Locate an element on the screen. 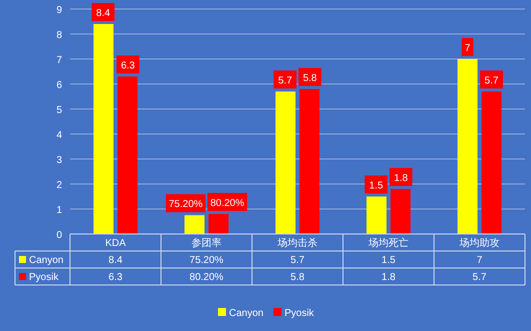 The width and height of the screenshot is (531, 331). data-label: 5.8 is located at coordinates (297, 277).